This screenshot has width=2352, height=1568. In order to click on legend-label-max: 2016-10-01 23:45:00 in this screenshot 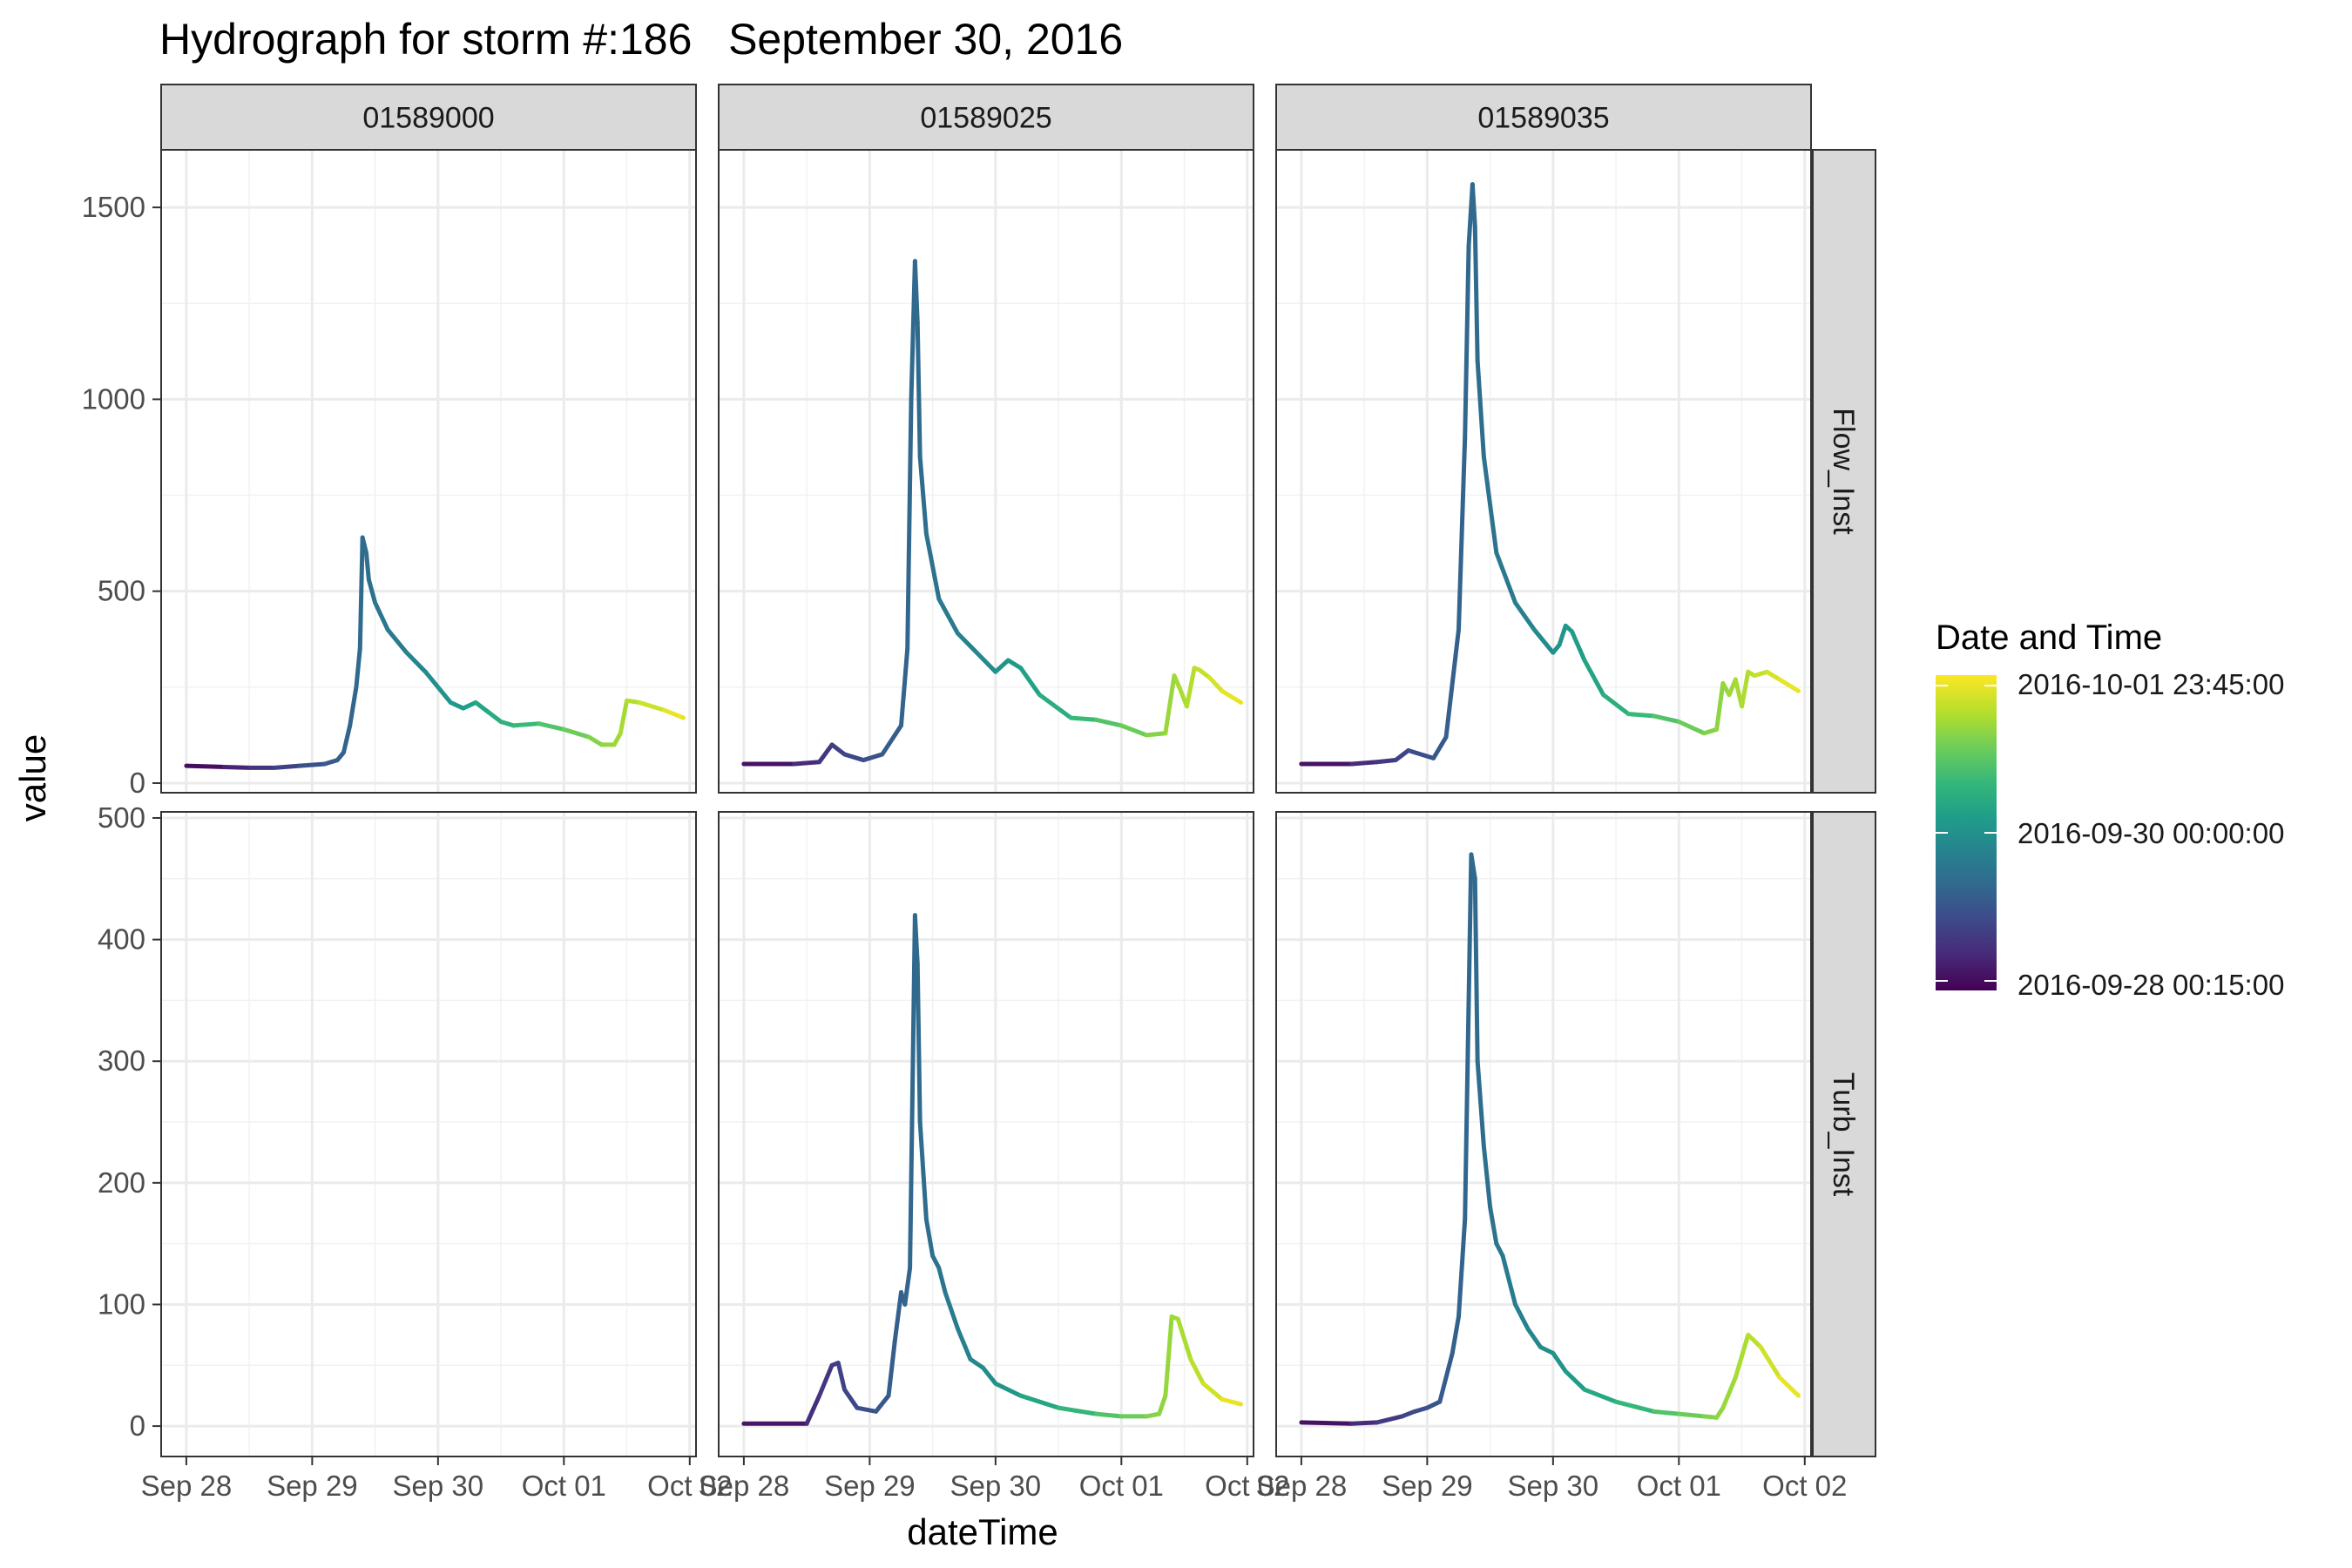, I will do `click(2150, 684)`.